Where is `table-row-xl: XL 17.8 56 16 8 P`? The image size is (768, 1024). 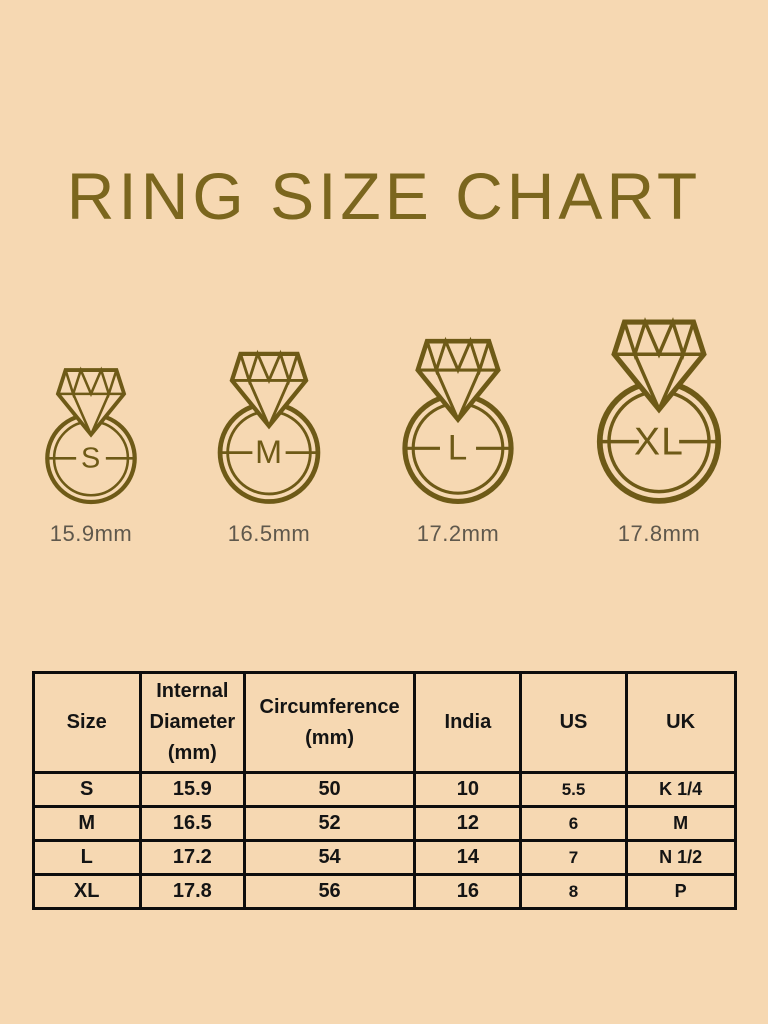
table-row-xl: XL 17.8 56 16 8 P is located at coordinates (384, 891).